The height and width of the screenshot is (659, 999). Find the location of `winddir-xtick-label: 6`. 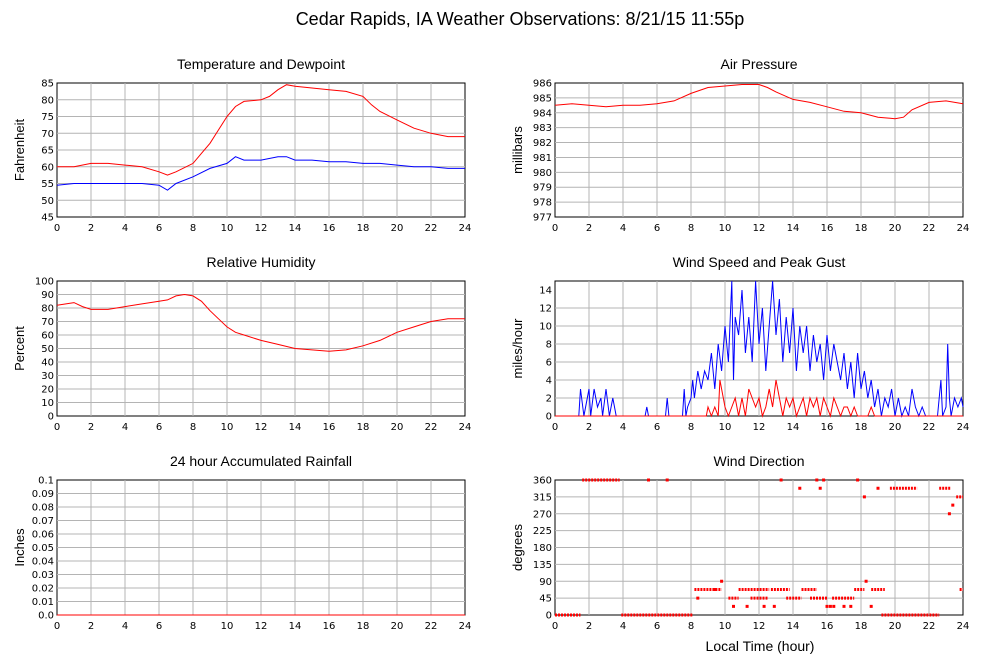

winddir-xtick-label: 6 is located at coordinates (657, 626).